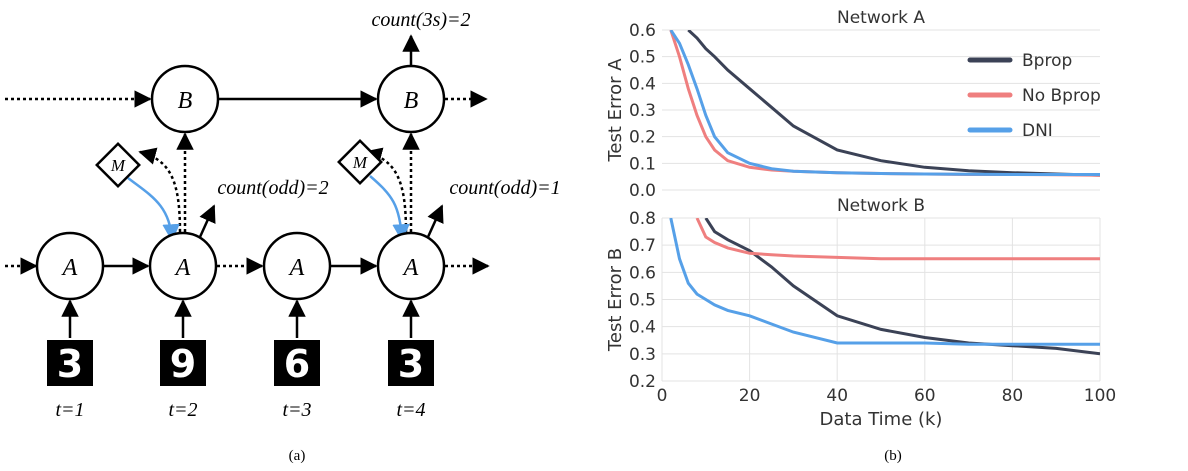 The image size is (1188, 471). I want to click on x-tick-label: 100, so click(1100, 396).